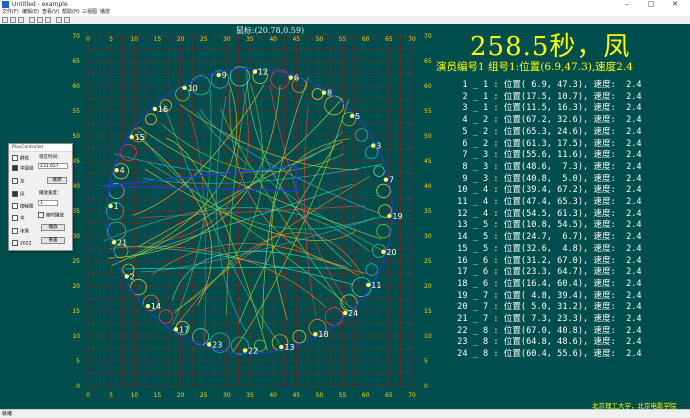  I want to click on copy-icon, so click(40, 20).